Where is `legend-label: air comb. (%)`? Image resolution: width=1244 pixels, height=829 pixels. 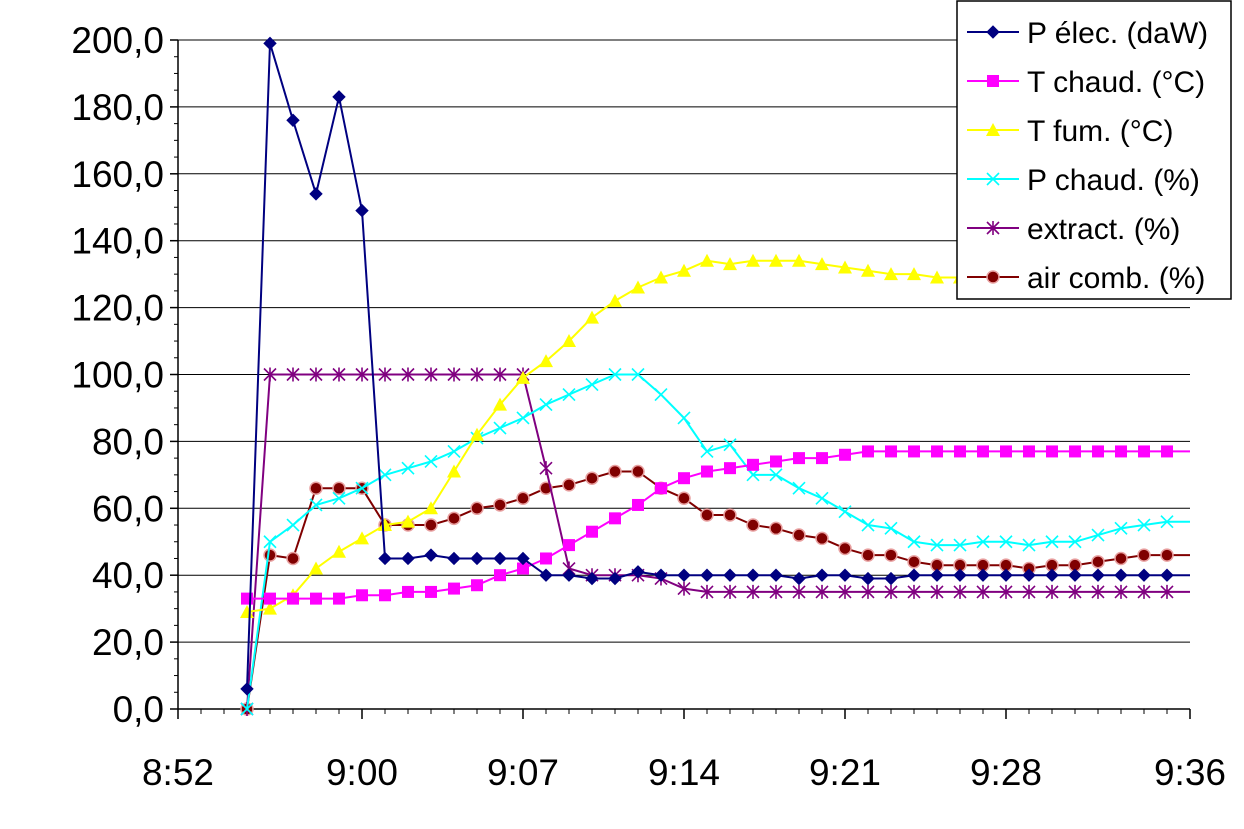
legend-label: air comb. (%) is located at coordinates (1116, 278).